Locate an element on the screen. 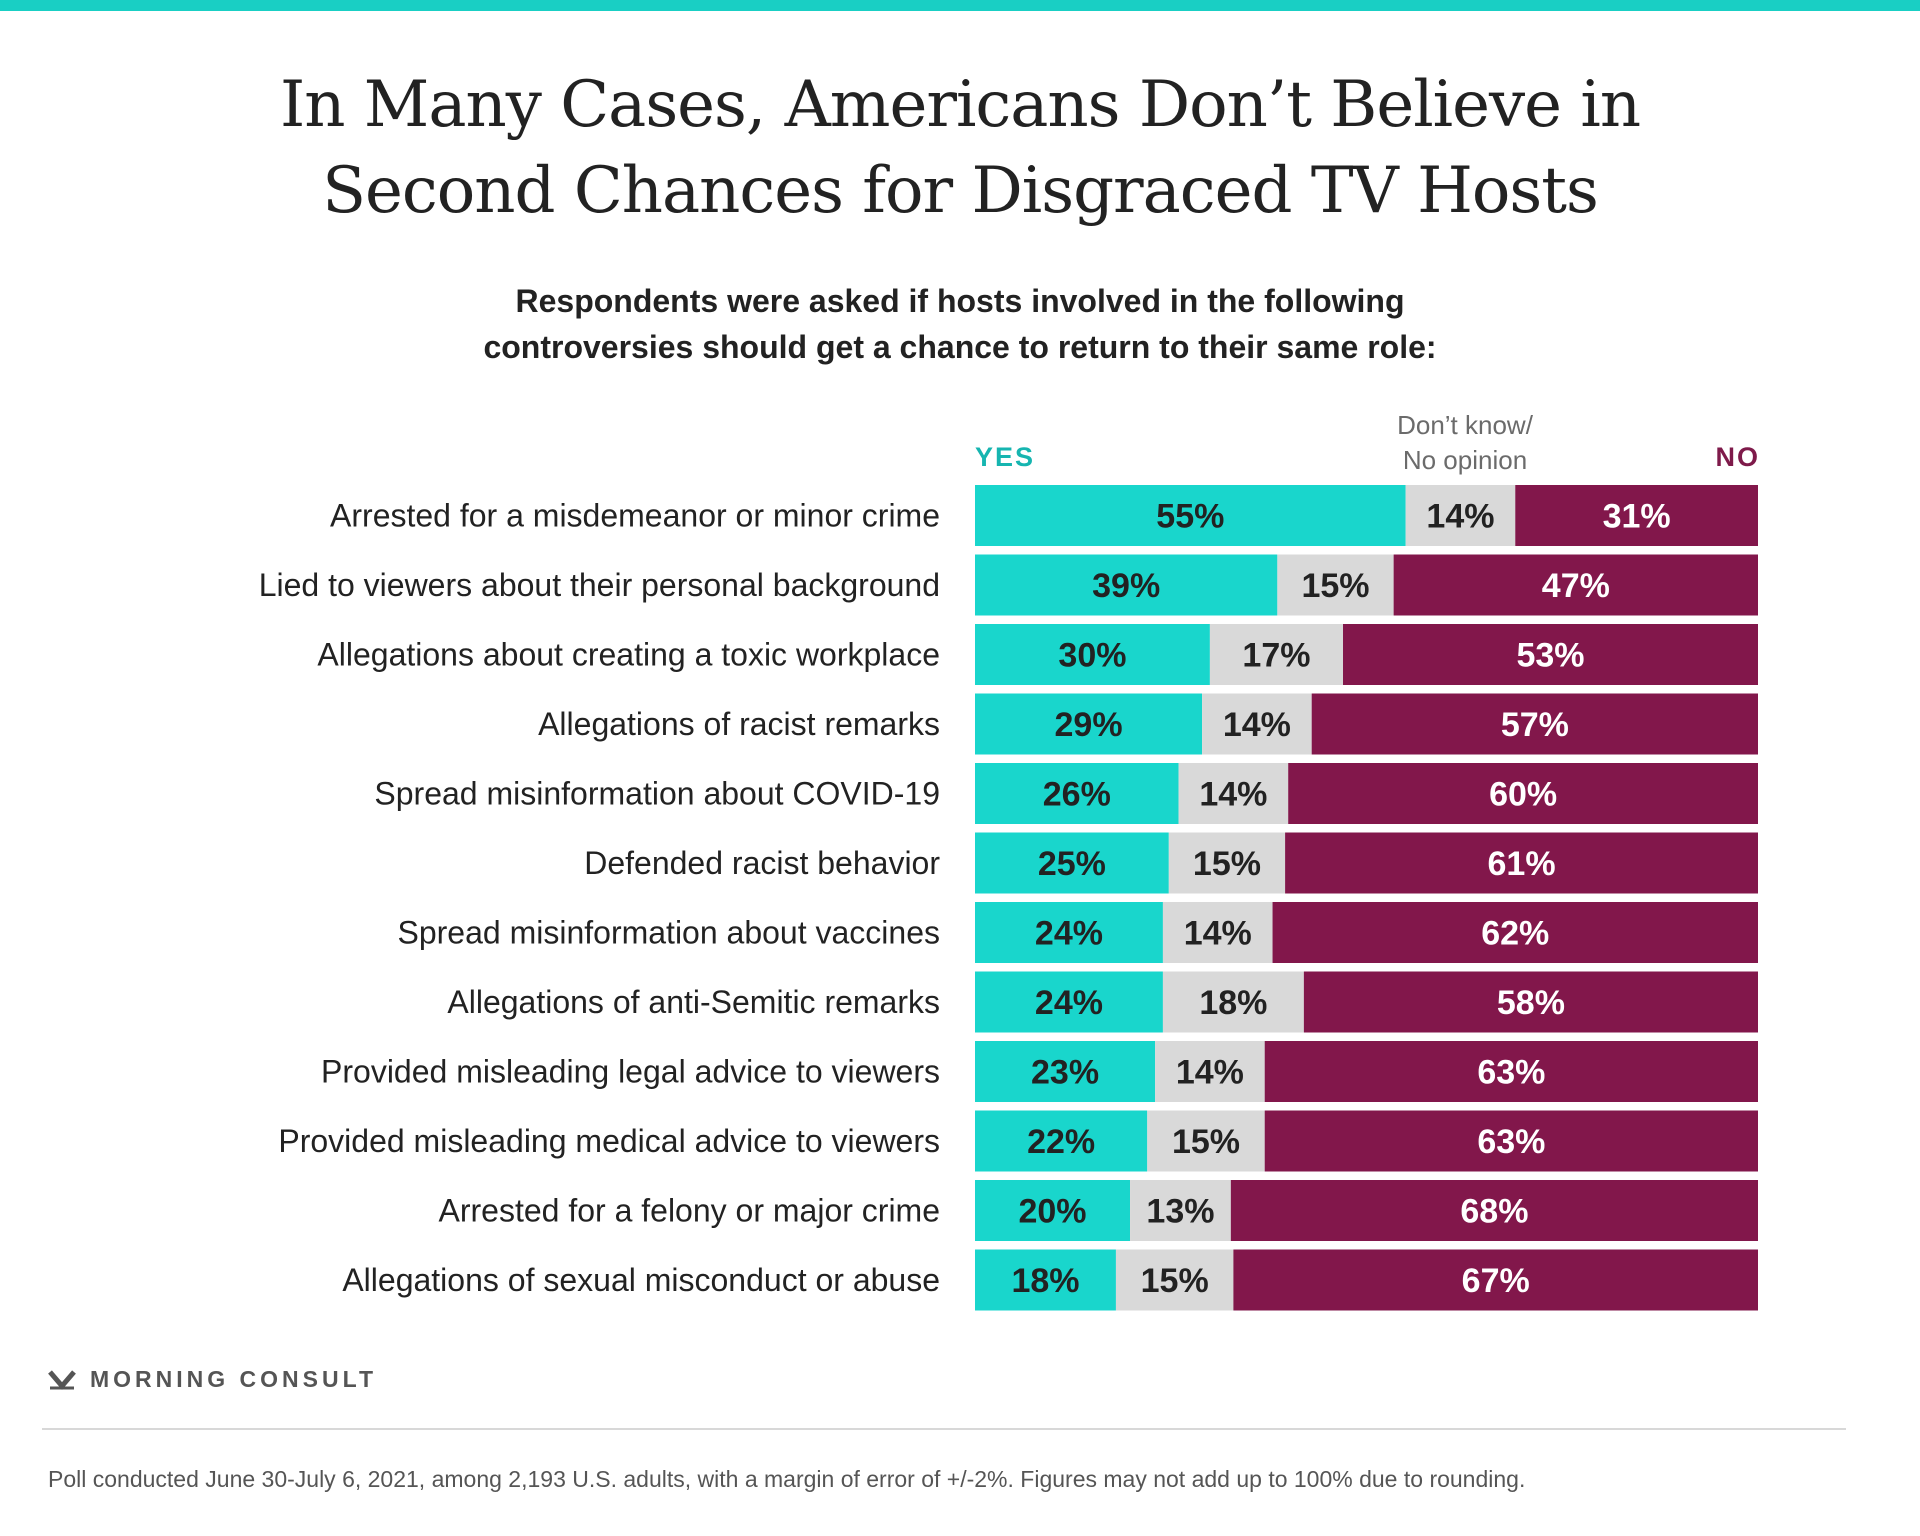 This screenshot has height=1536, width=1920. data-label-yes: 18% is located at coordinates (1045, 1281).